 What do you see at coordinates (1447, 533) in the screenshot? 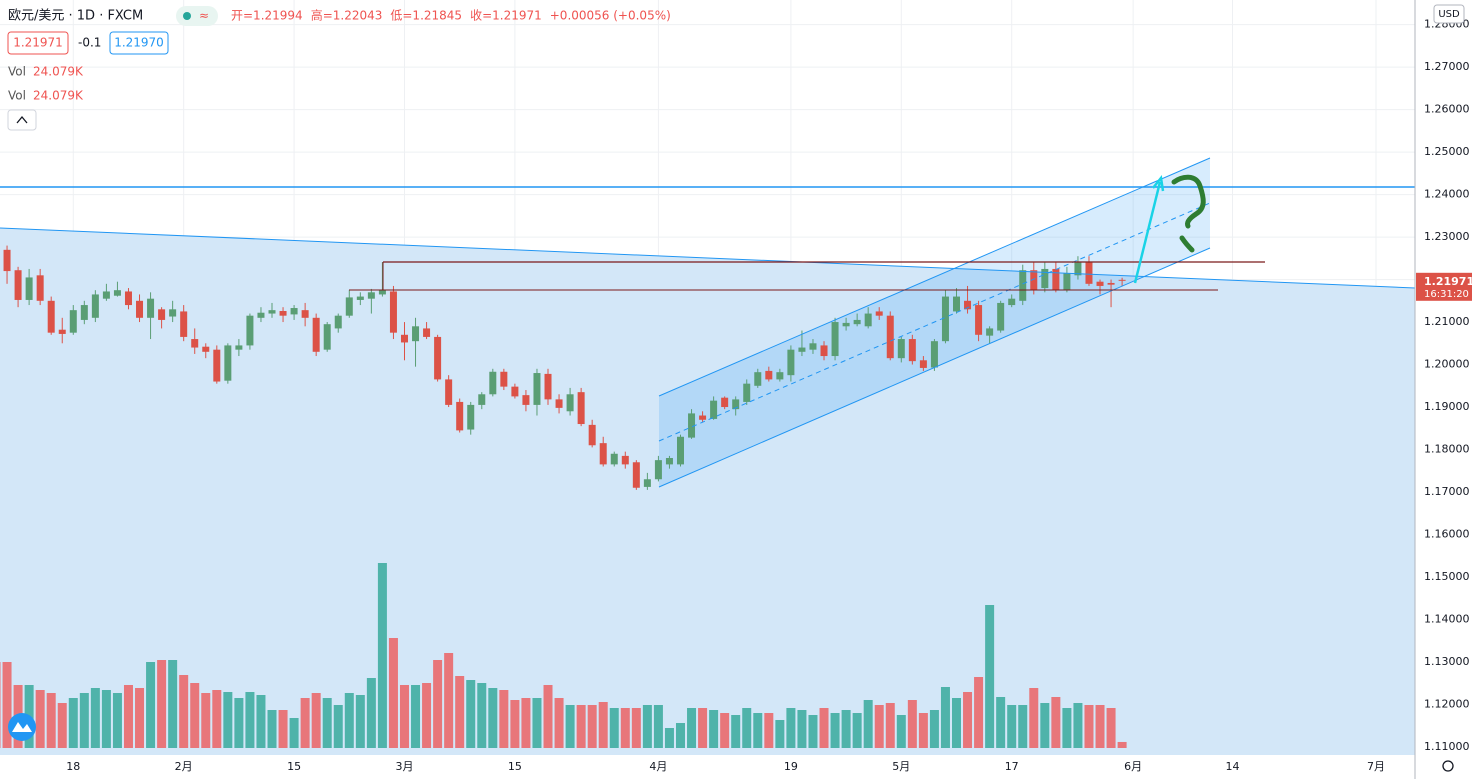
I see `y-tick-label: 1.16000` at bounding box center [1447, 533].